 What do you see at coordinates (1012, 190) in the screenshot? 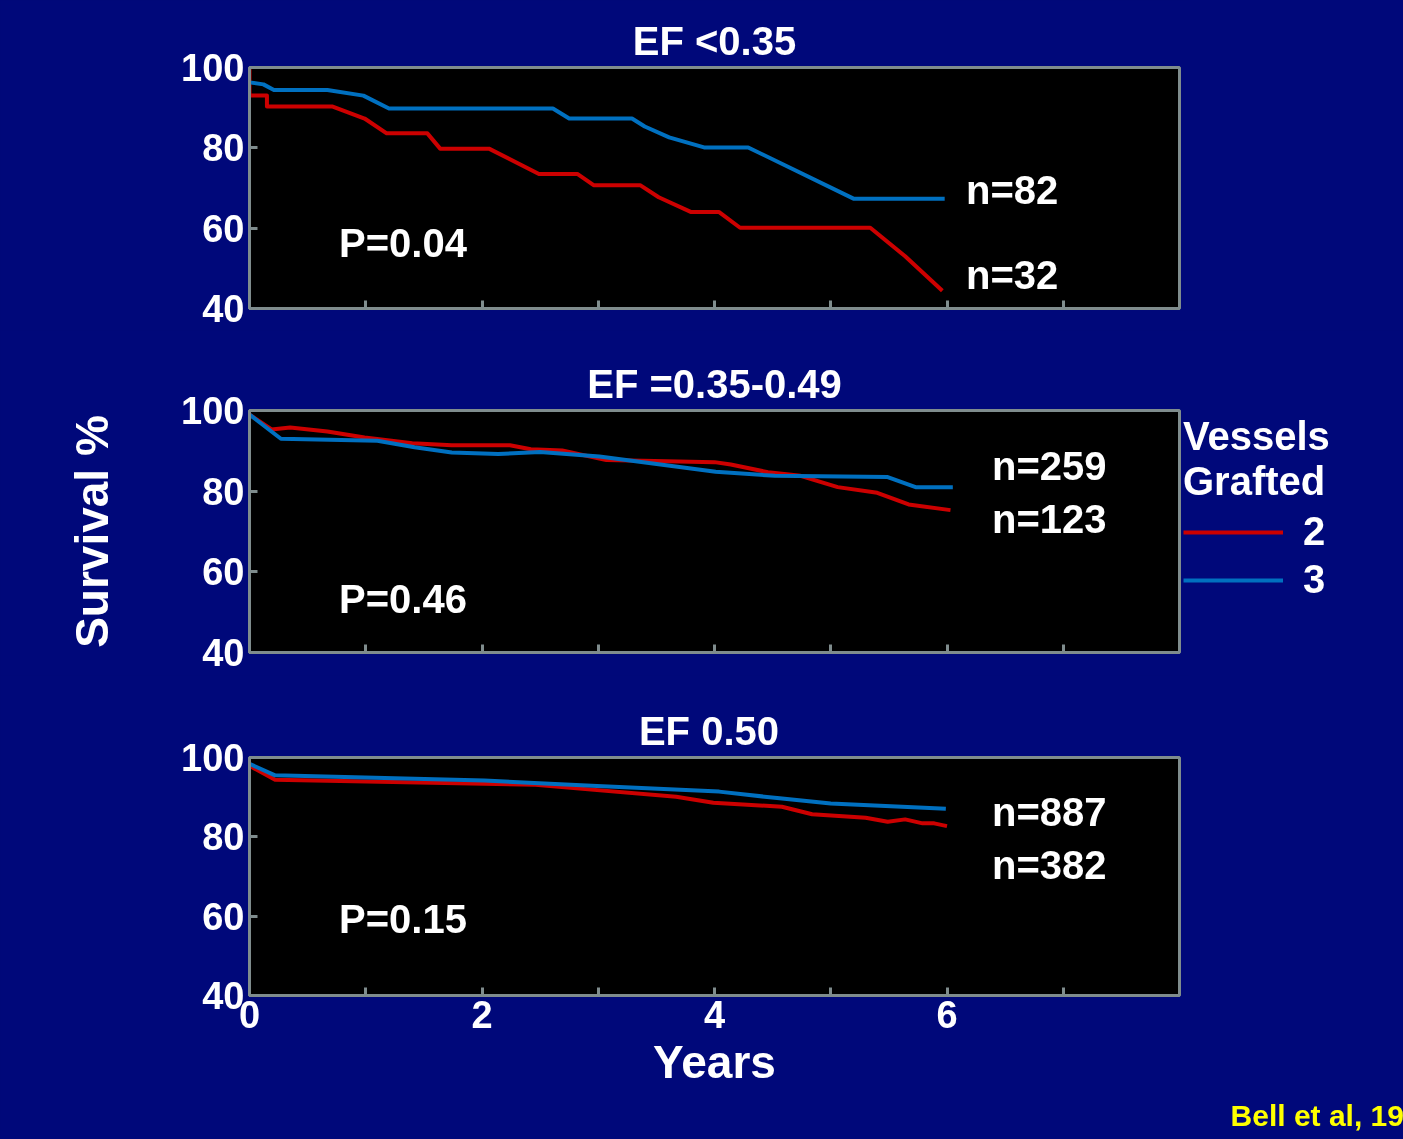
I see `annotation: n=82` at bounding box center [1012, 190].